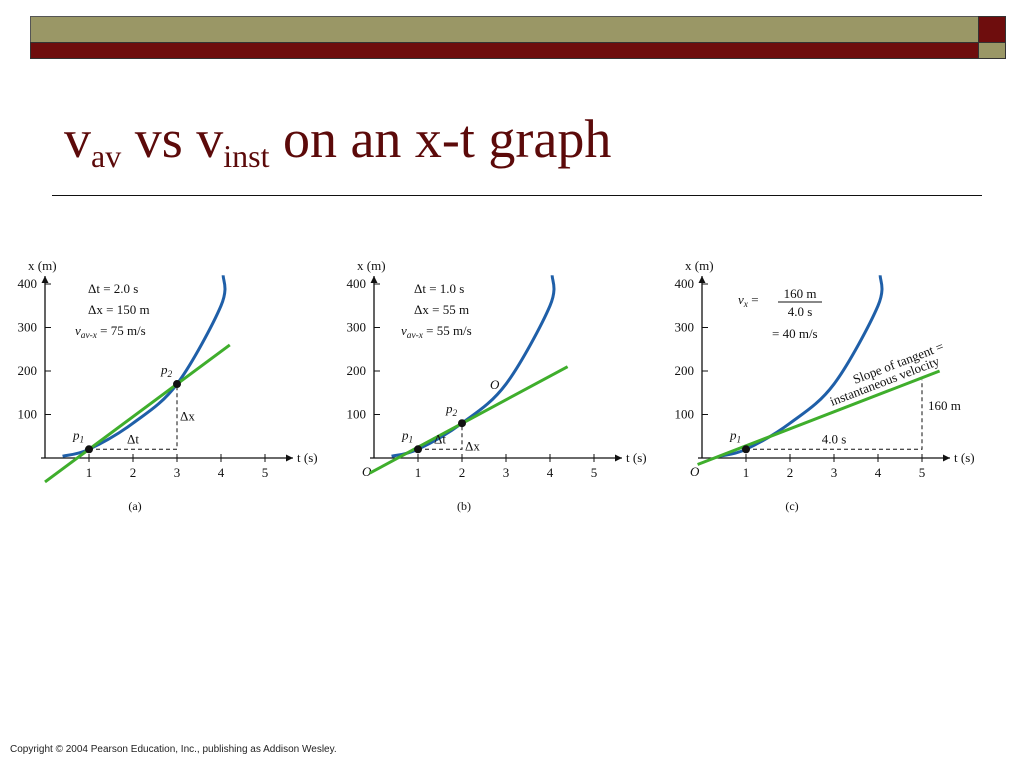  I want to click on annotation-fraction-num: 160 m, so click(800, 293).